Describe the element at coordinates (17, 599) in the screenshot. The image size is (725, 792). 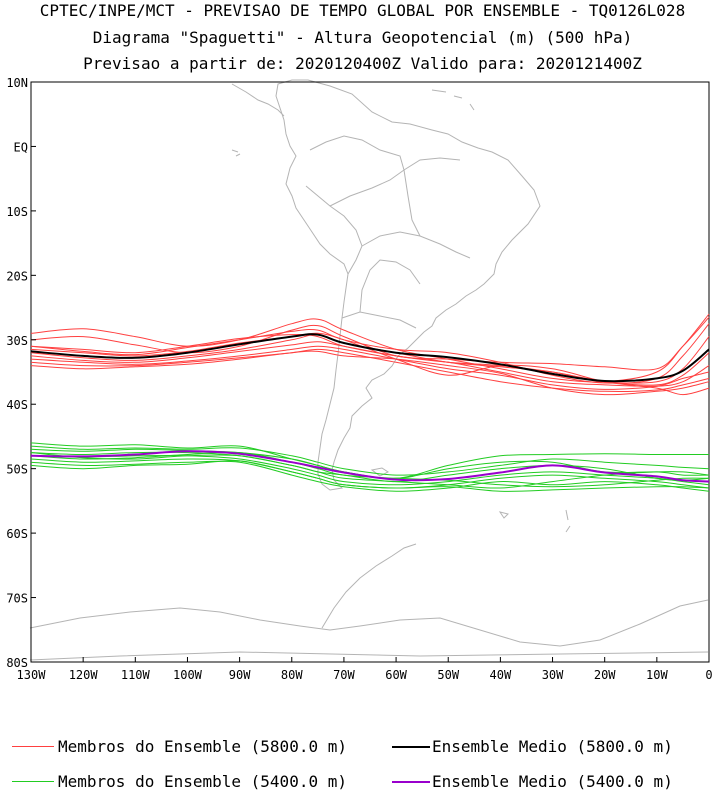
I see `y-tick-label: 70S` at that location.